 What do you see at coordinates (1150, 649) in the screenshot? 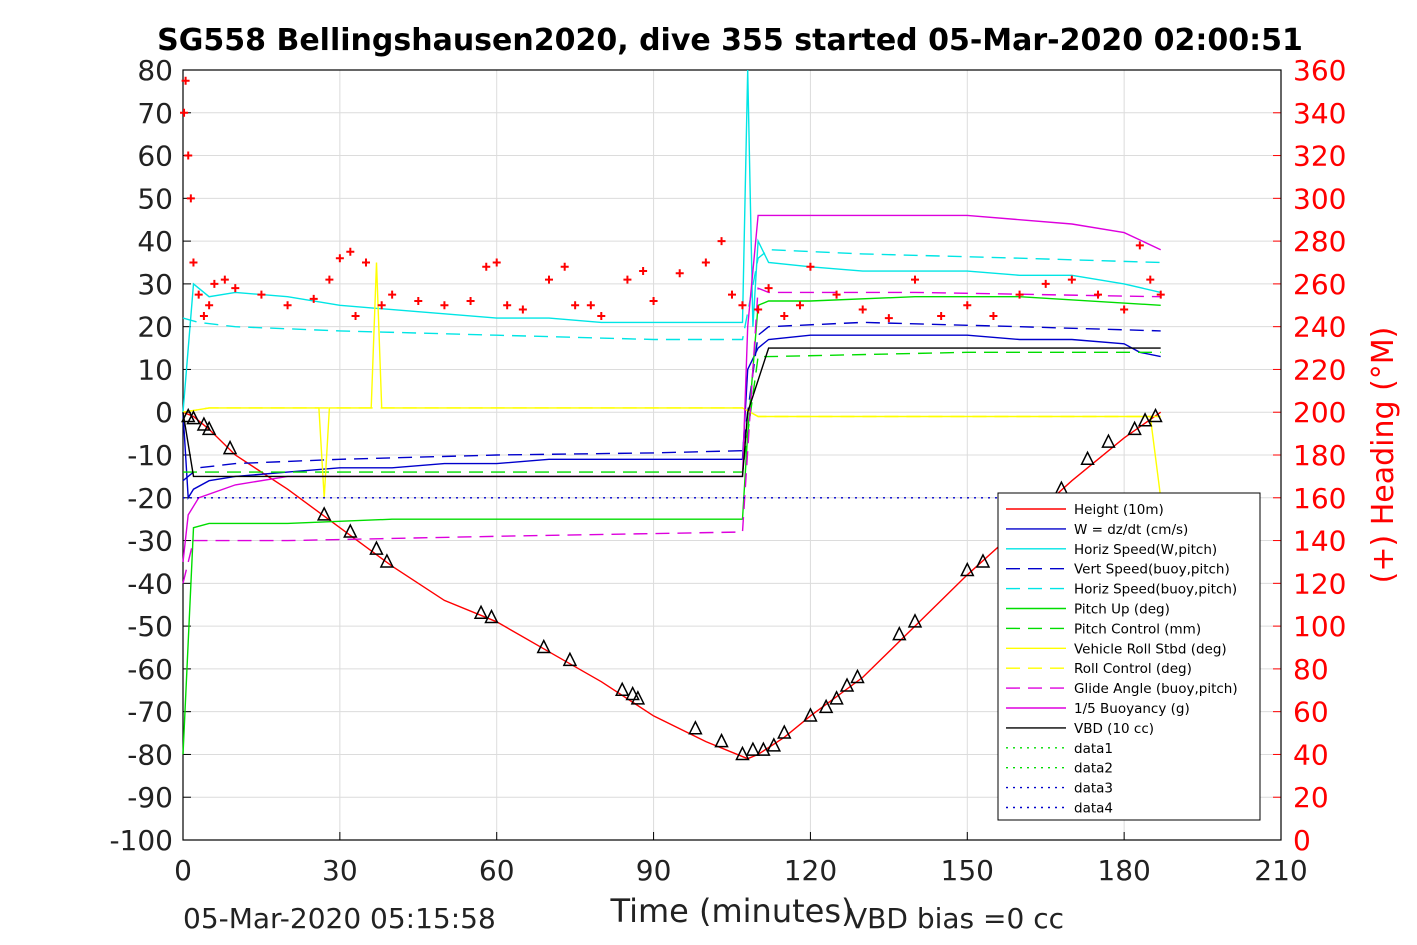
I see `legend-entry: Vehicle Roll Stbd (deg)` at bounding box center [1150, 649].